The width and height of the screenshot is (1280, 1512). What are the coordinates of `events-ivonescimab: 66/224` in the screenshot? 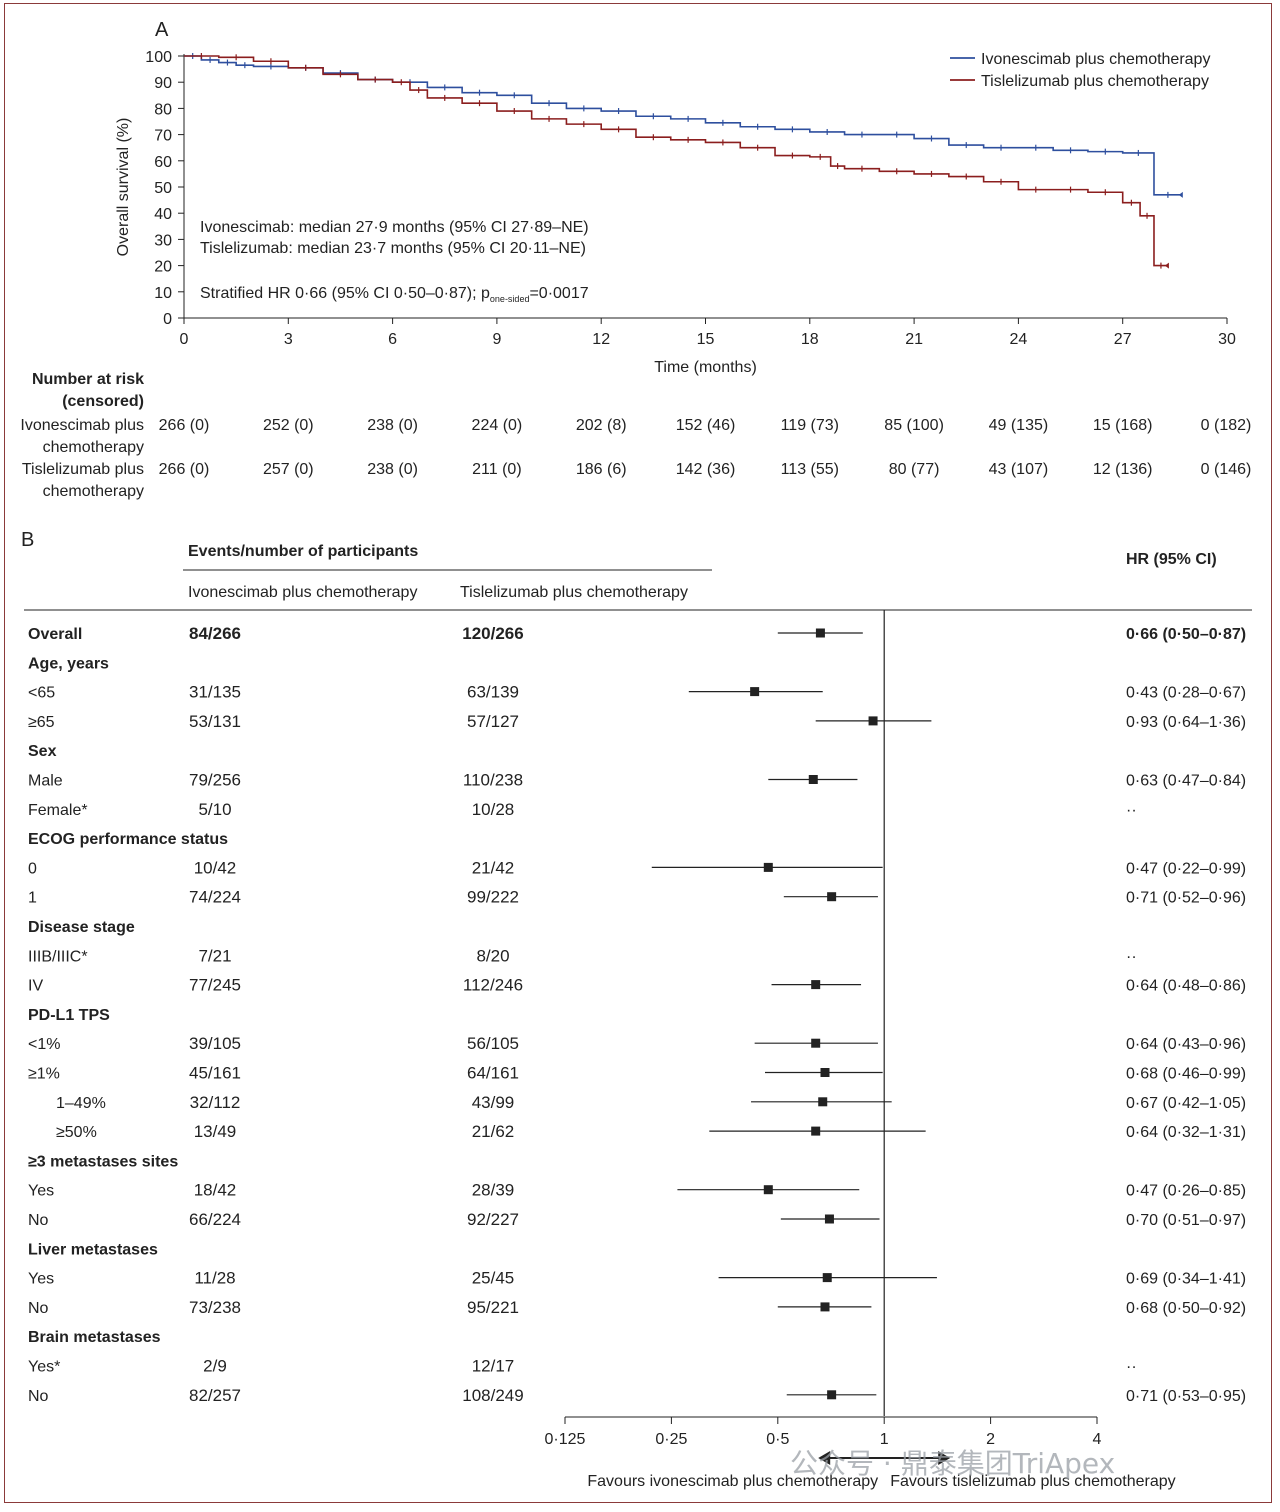 It's located at (215, 1219).